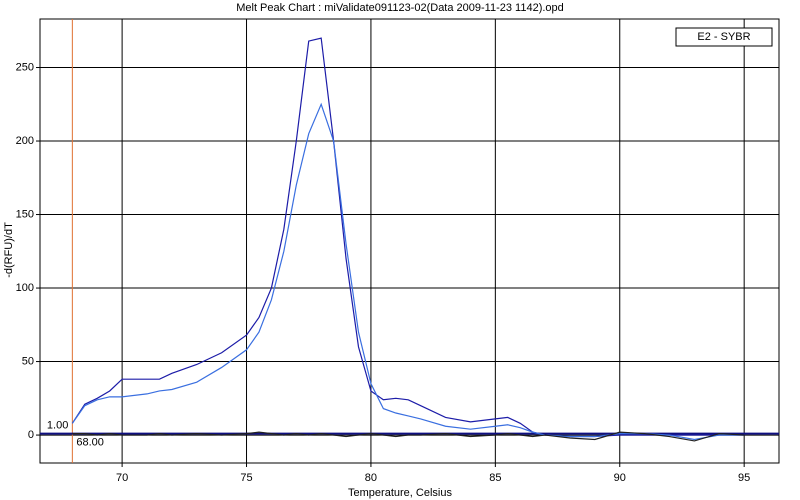 This screenshot has height=500, width=800. Describe the element at coordinates (371, 478) in the screenshot. I see `x-tick-label: 80` at that location.